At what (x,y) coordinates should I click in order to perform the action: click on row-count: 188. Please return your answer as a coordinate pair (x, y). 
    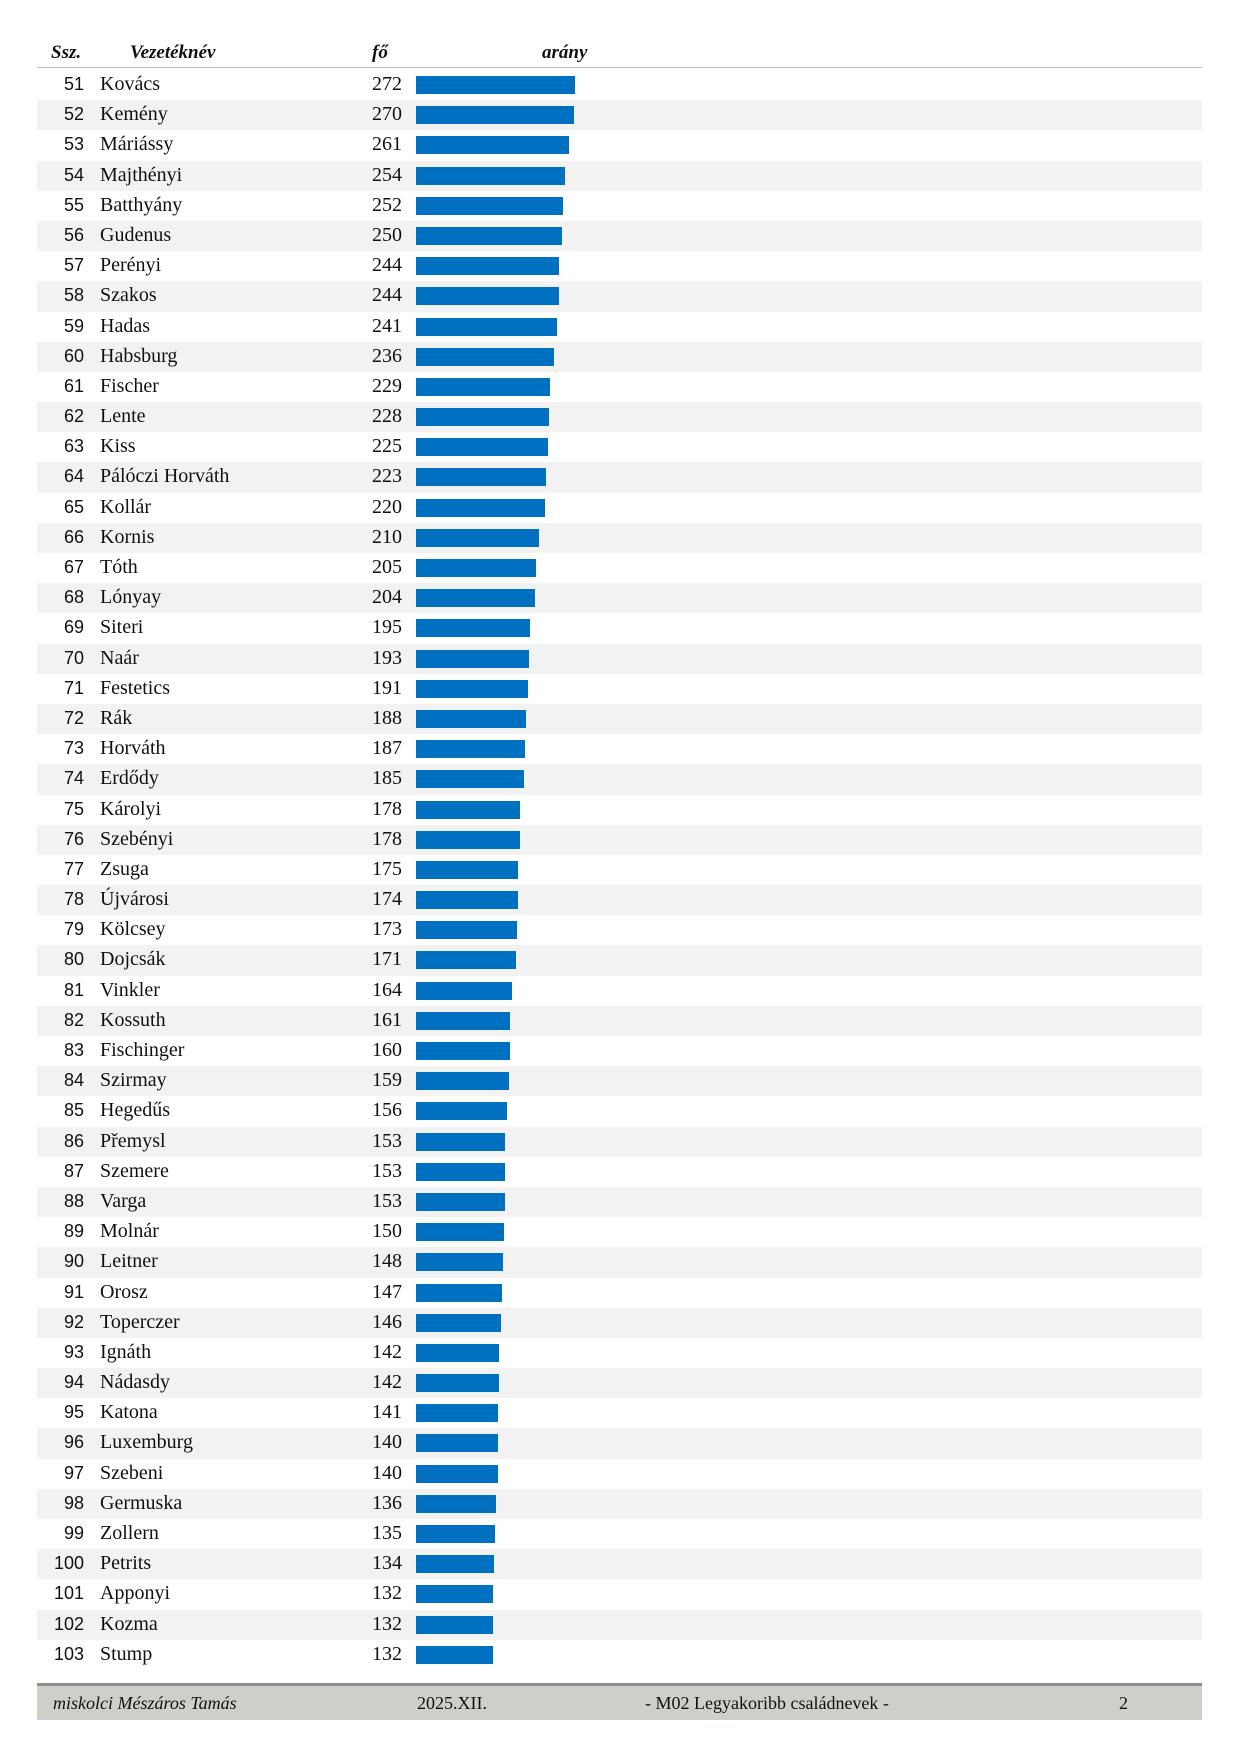
    Looking at the image, I should click on (387, 717).